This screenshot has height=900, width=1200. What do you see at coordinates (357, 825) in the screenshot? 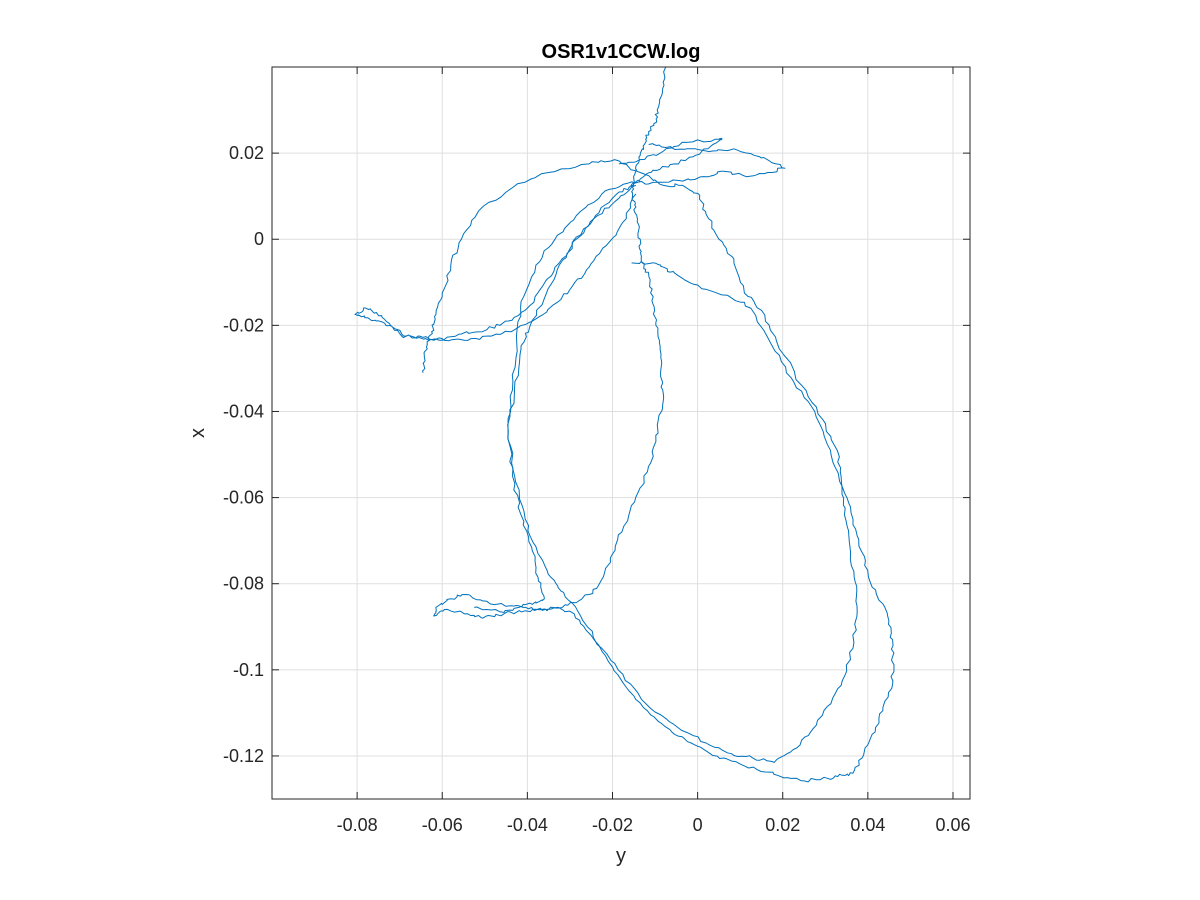
I see `x-tick-label: -0.08` at bounding box center [357, 825].